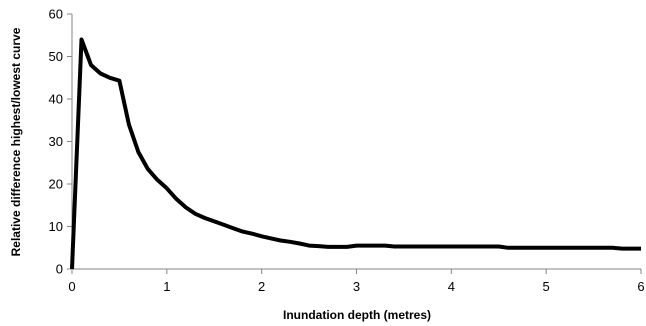 Image resolution: width=646 pixels, height=326 pixels. I want to click on x-tick-label: 2, so click(261, 286).